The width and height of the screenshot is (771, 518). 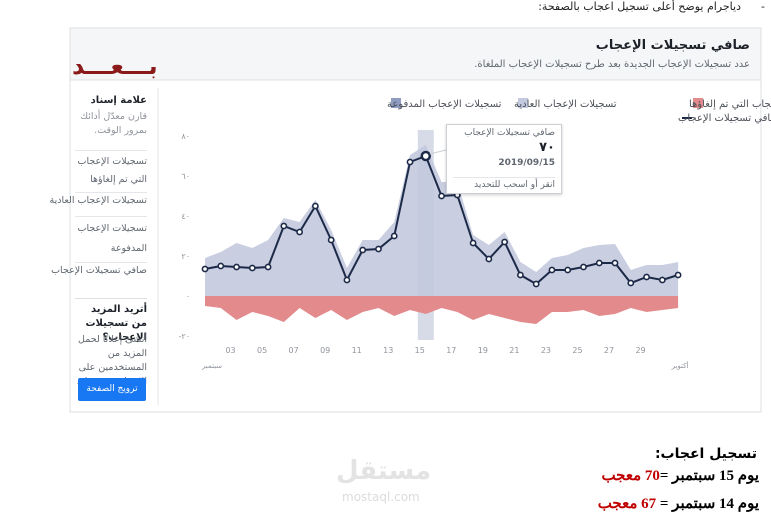 What do you see at coordinates (680, 365) in the screenshot?
I see `month-label: أكتوبر` at bounding box center [680, 365].